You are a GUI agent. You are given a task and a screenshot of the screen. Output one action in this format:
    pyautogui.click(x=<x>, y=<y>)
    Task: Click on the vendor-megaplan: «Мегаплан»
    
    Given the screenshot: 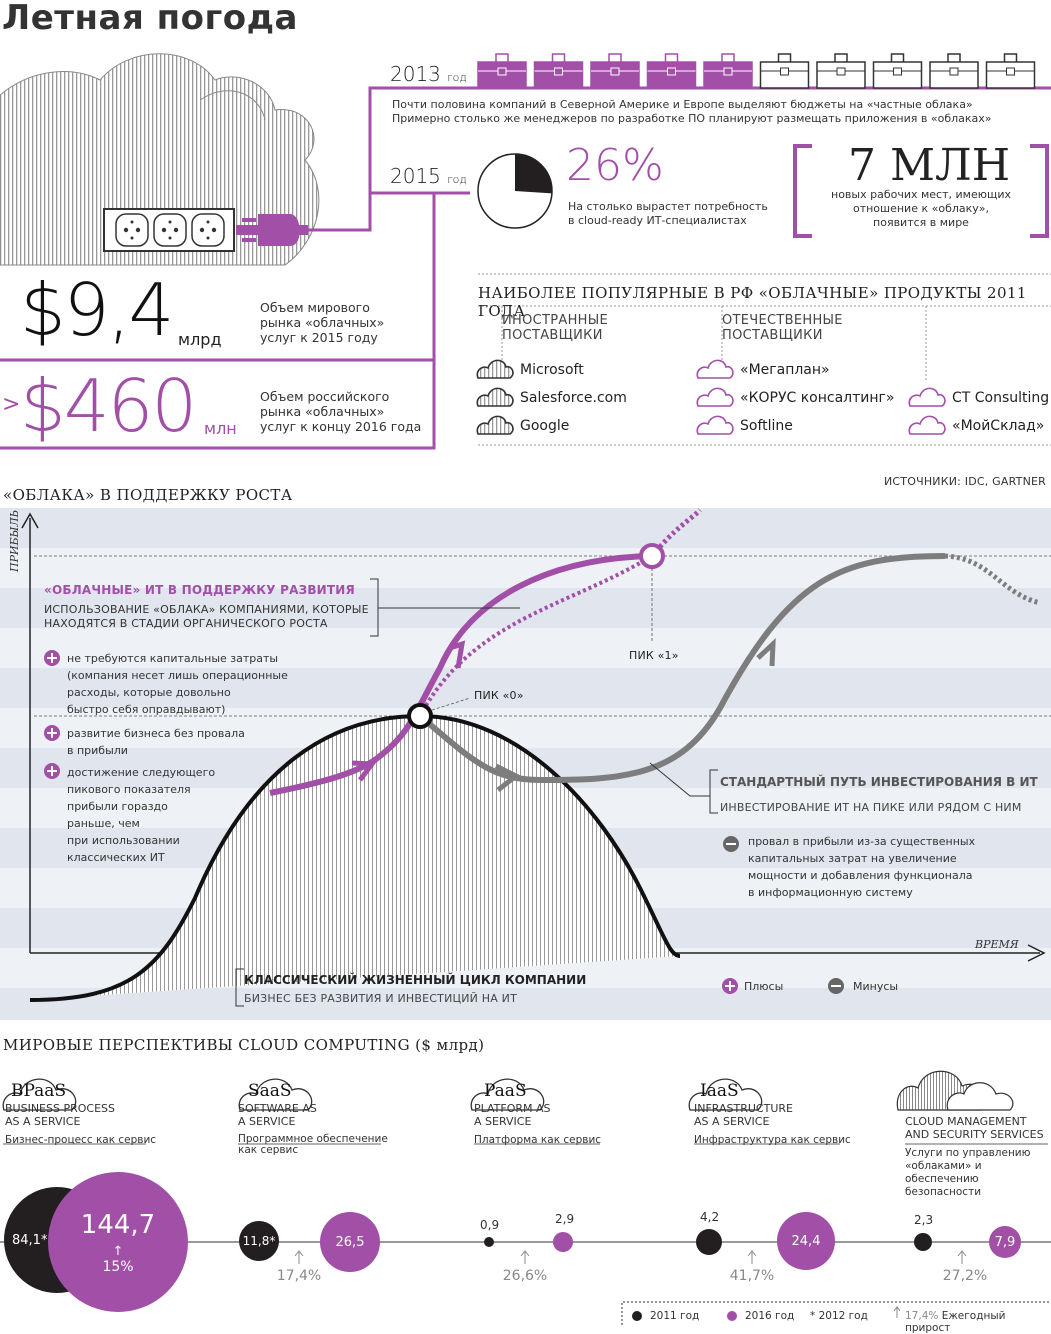 What is the action you would take?
    pyautogui.click(x=785, y=370)
    